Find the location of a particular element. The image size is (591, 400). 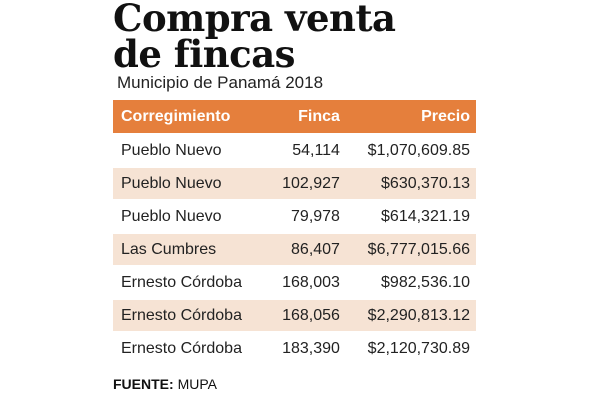

cell-precio: $630,370.13 is located at coordinates (410, 183).